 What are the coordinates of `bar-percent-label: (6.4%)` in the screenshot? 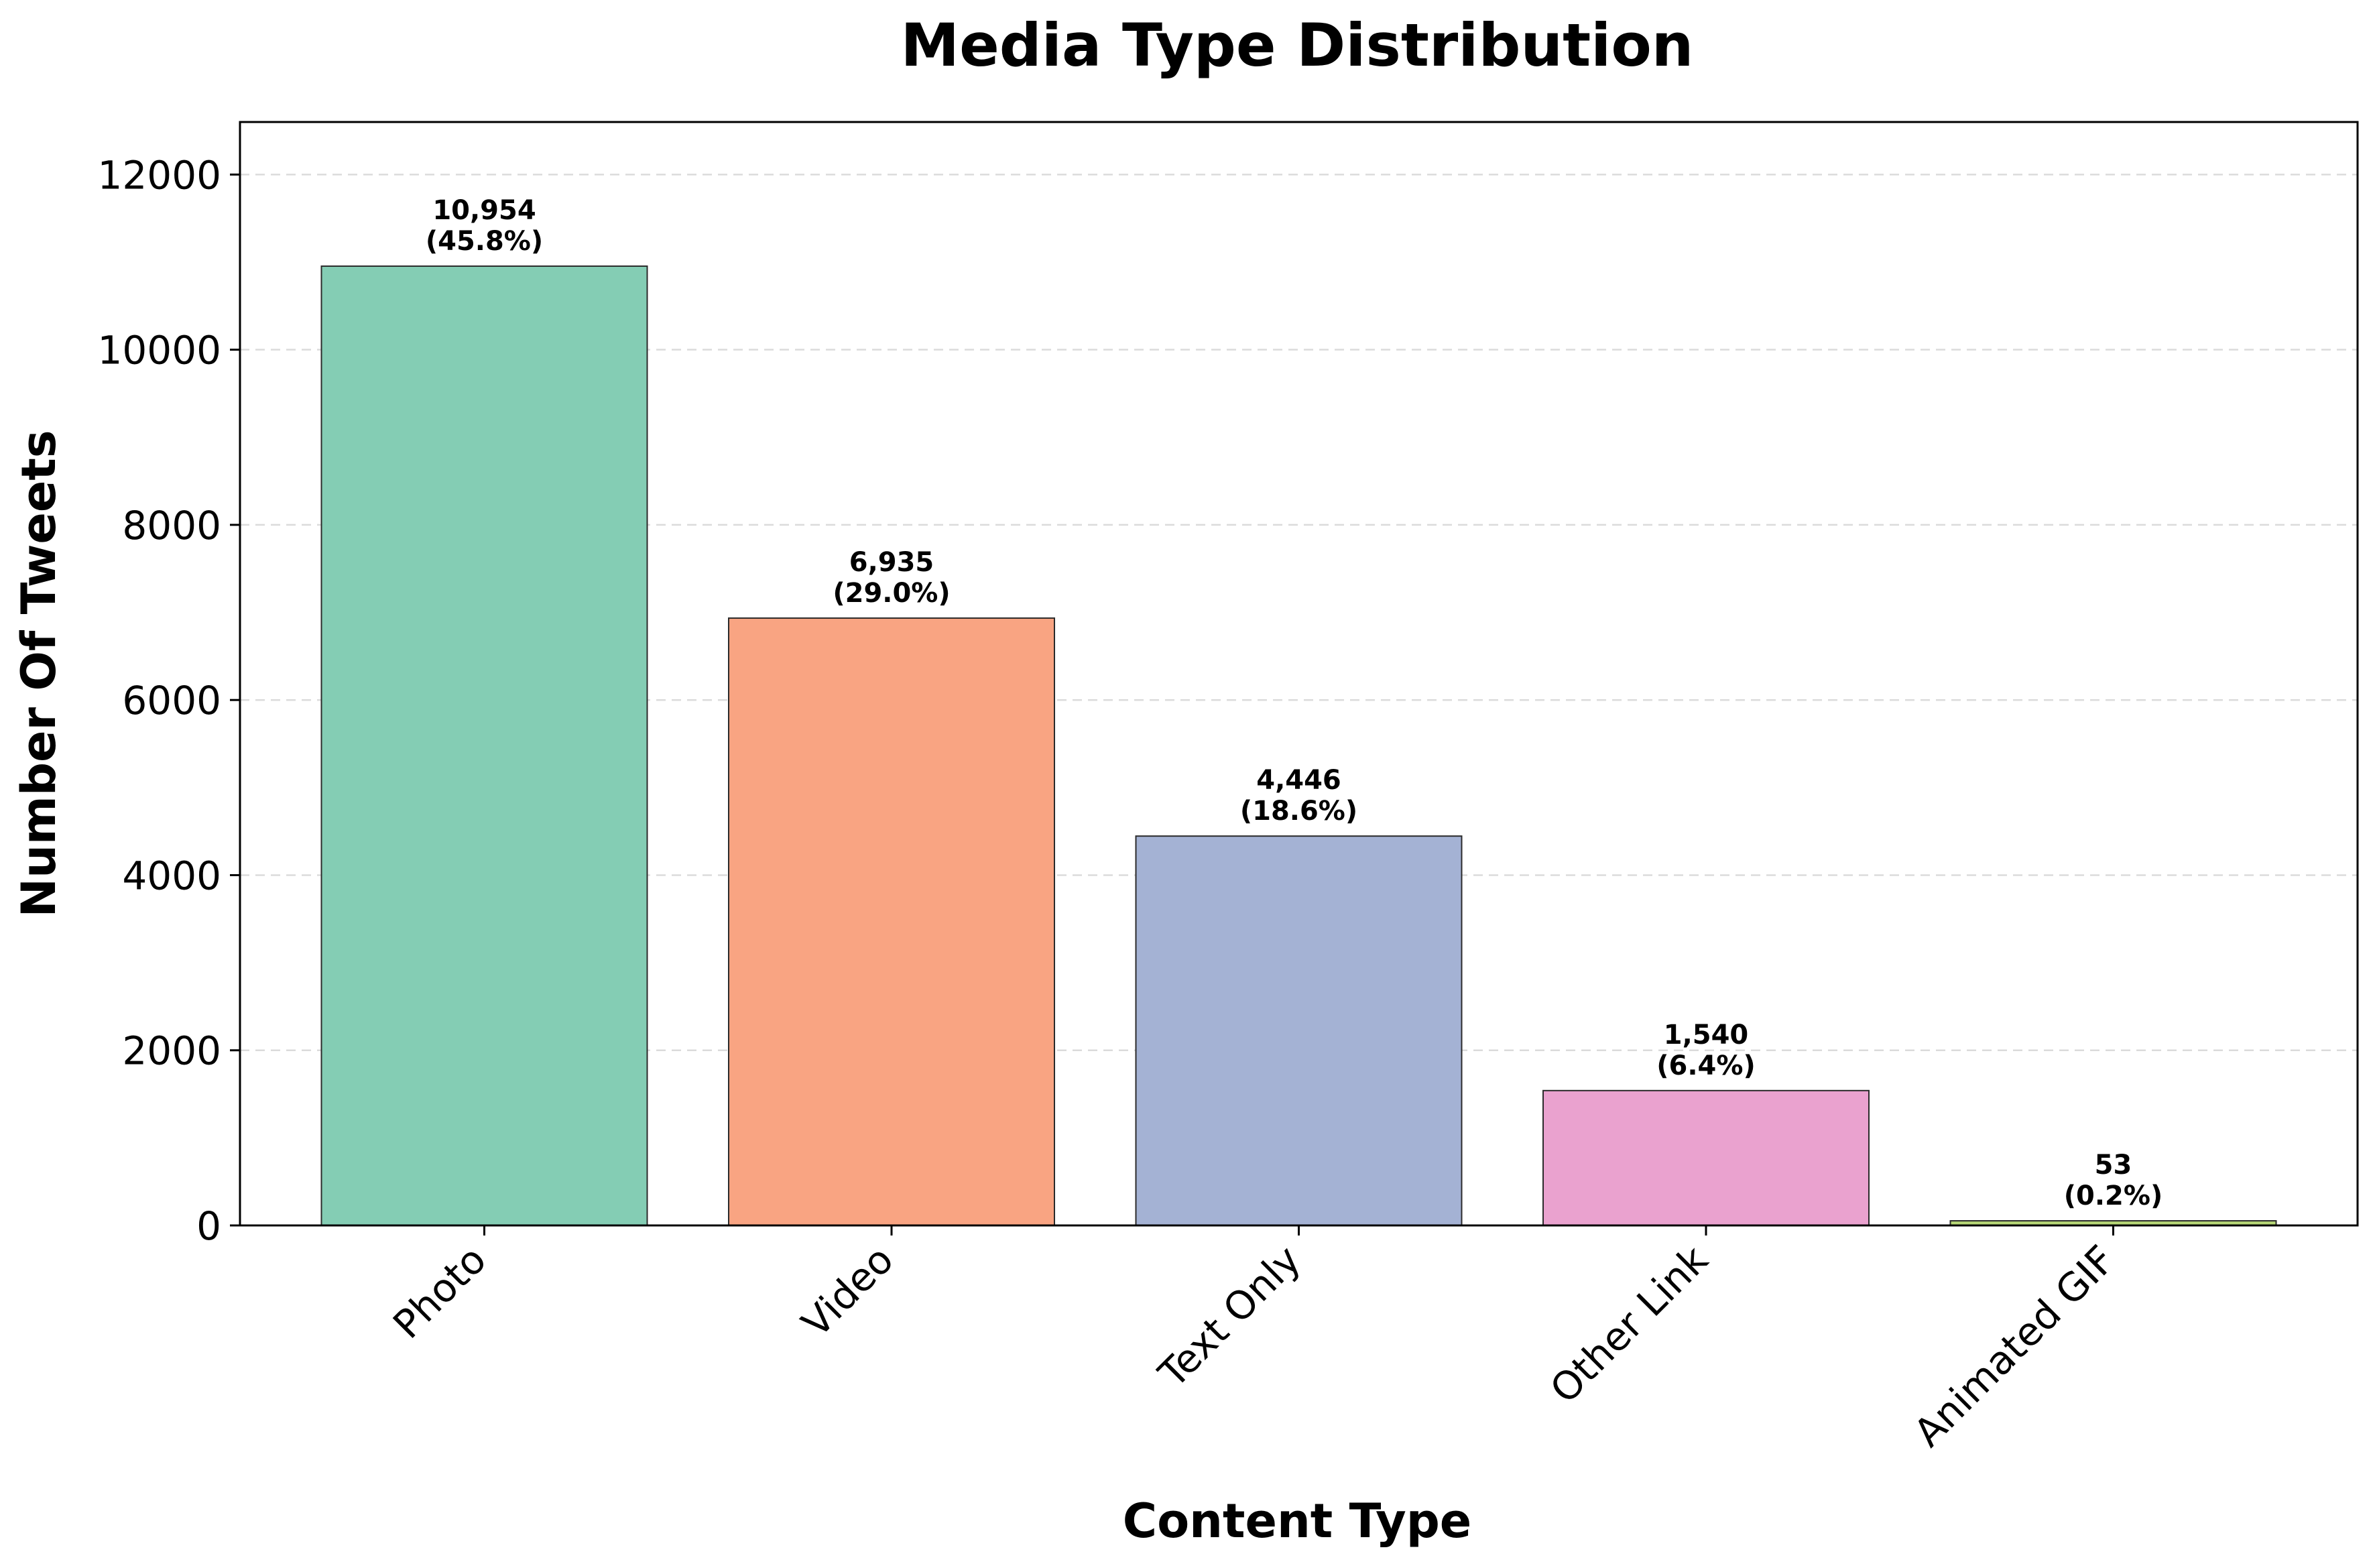 It's located at (1706, 1065).